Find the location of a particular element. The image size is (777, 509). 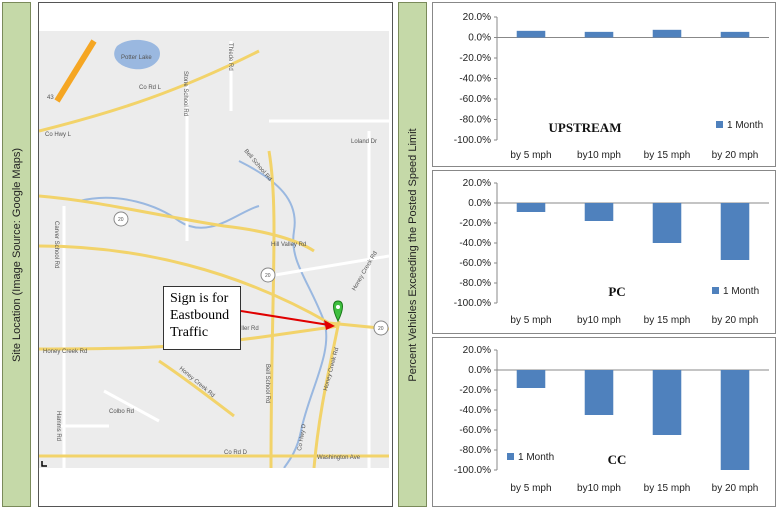

callout-line-2: Eastbound is located at coordinates (200, 315).